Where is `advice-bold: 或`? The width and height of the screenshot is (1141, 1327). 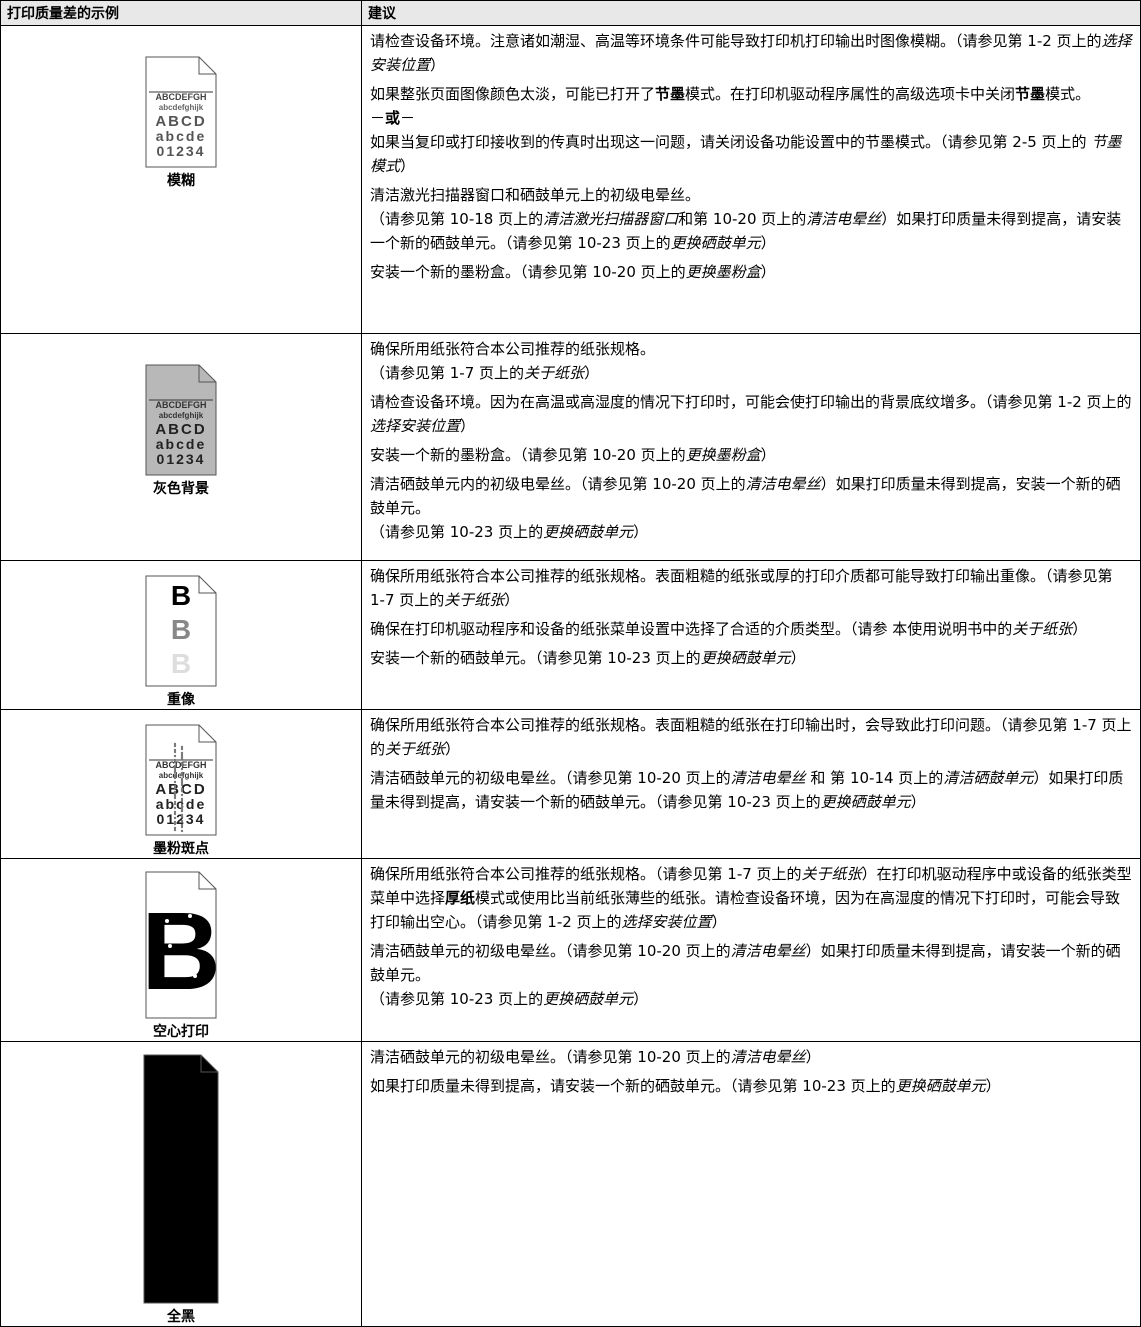 advice-bold: 或 is located at coordinates (393, 118).